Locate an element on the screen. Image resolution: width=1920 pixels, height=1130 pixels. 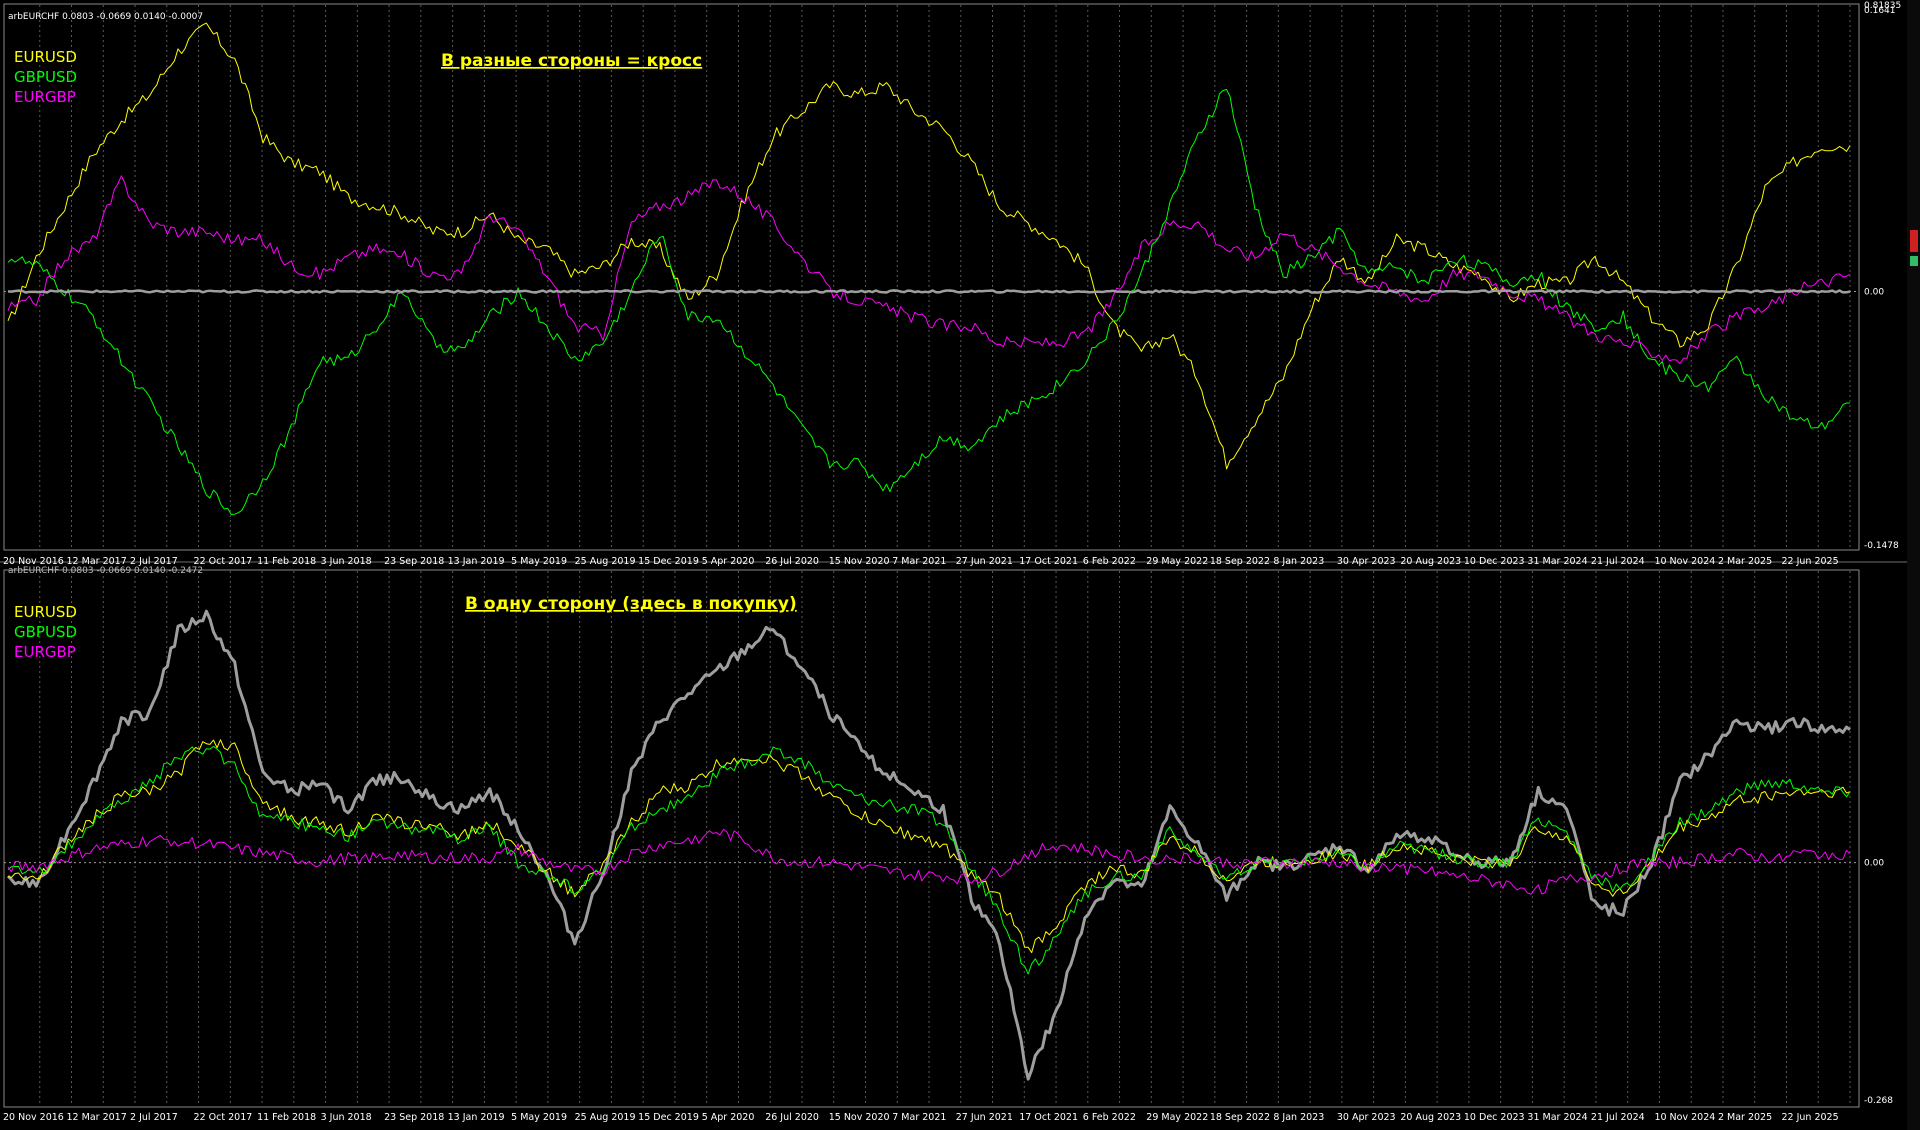
legend-bottom: EURUSD GBPUSD EURGBP is located at coordinates (45, 632).